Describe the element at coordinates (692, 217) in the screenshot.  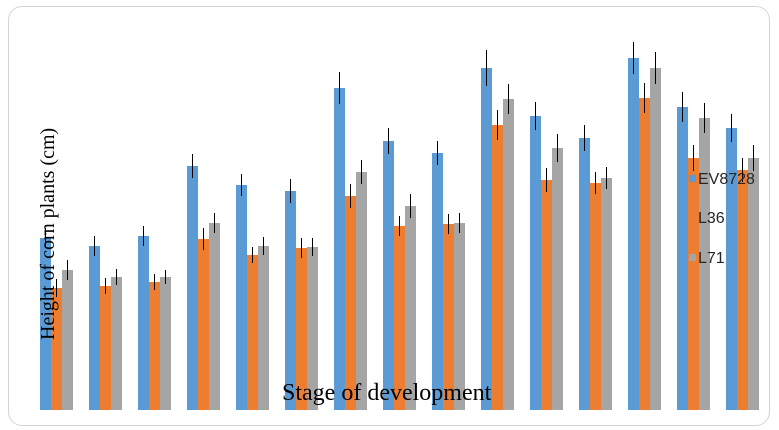
I see `legend-swatch-l36` at that location.